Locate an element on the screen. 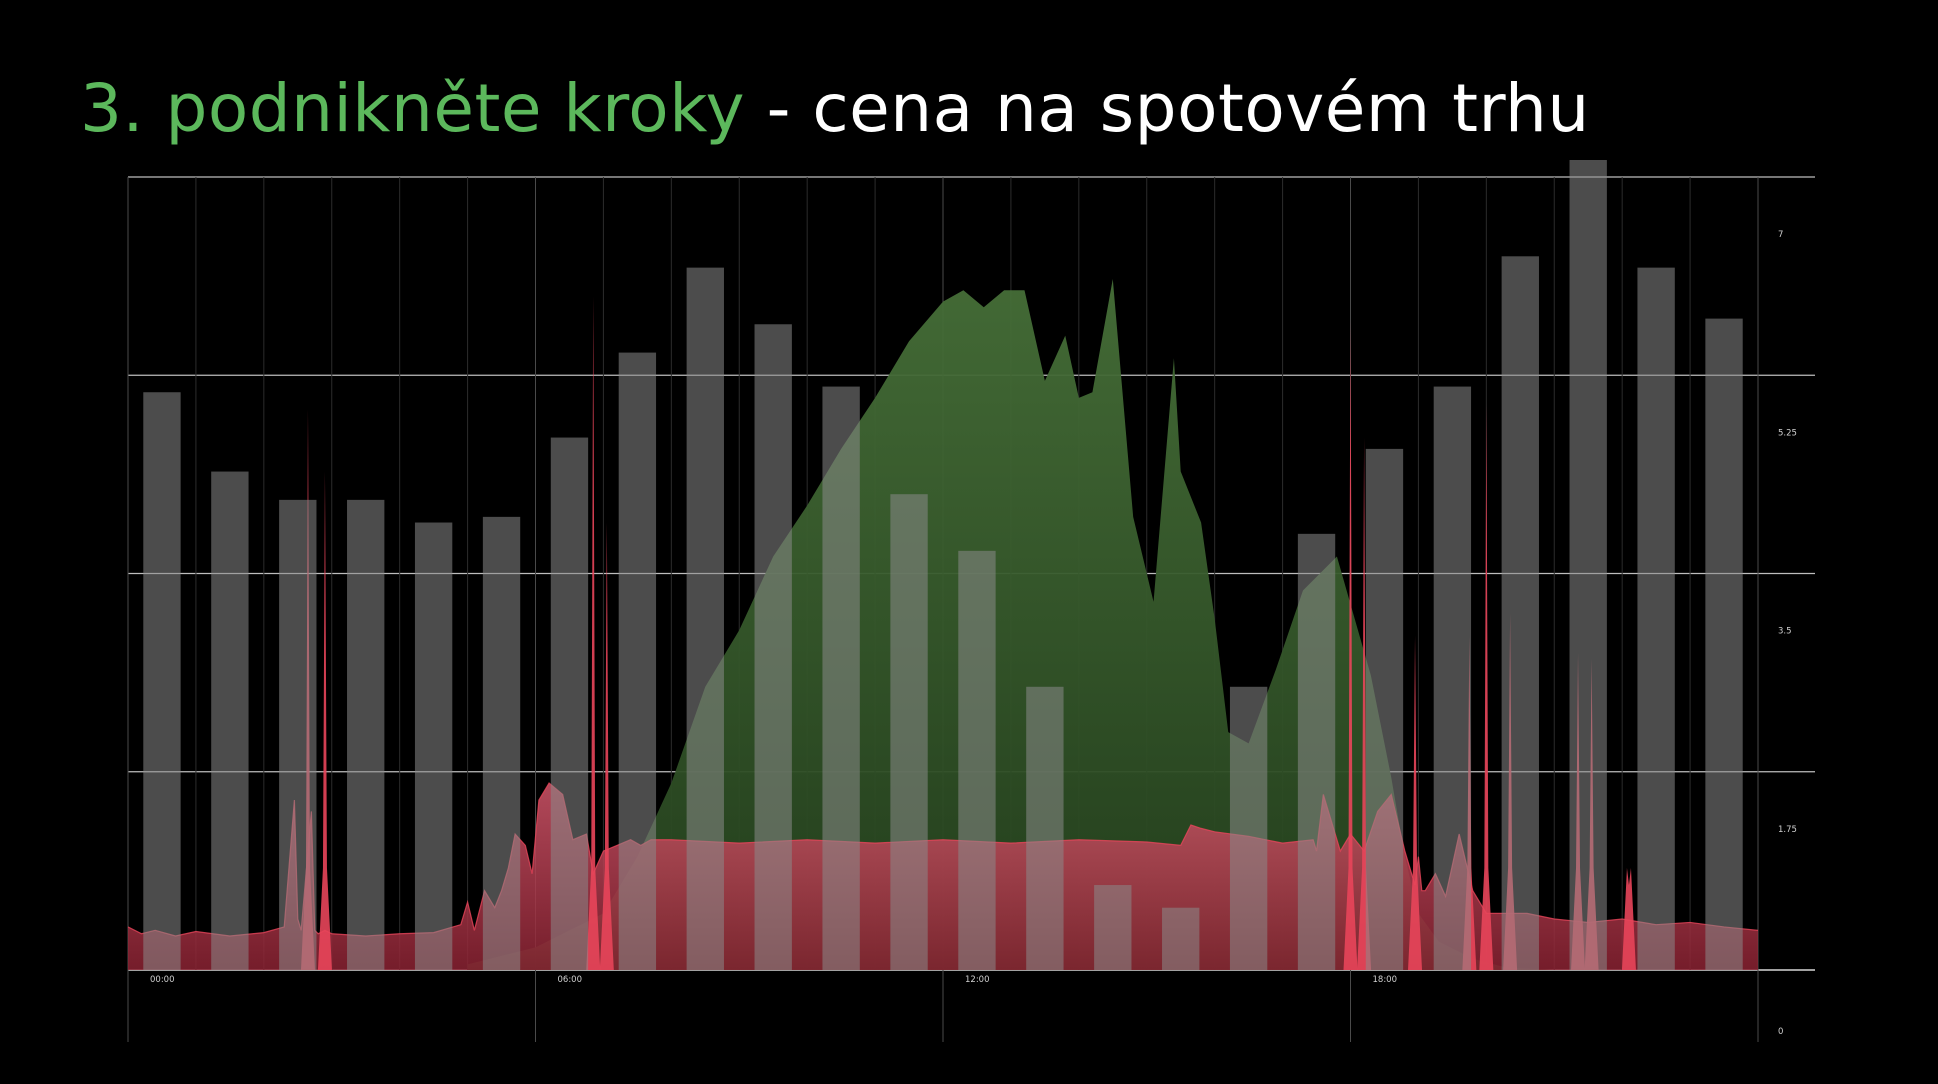 The width and height of the screenshot is (1938, 1084). title-accent-text: 3. podnikněte kroky is located at coordinates (413, 108).